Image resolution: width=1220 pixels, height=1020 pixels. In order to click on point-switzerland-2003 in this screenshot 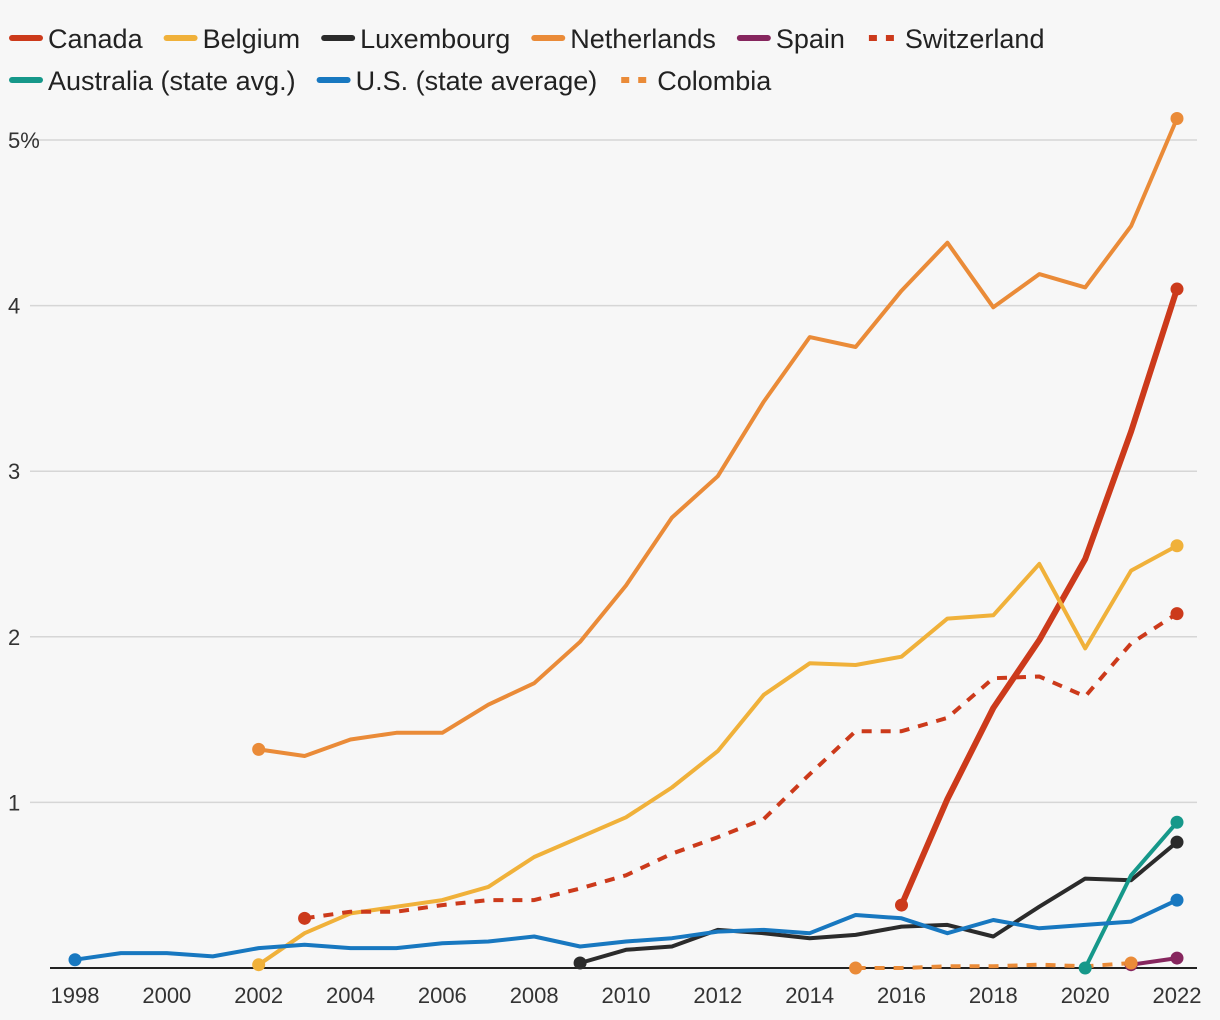, I will do `click(305, 918)`.